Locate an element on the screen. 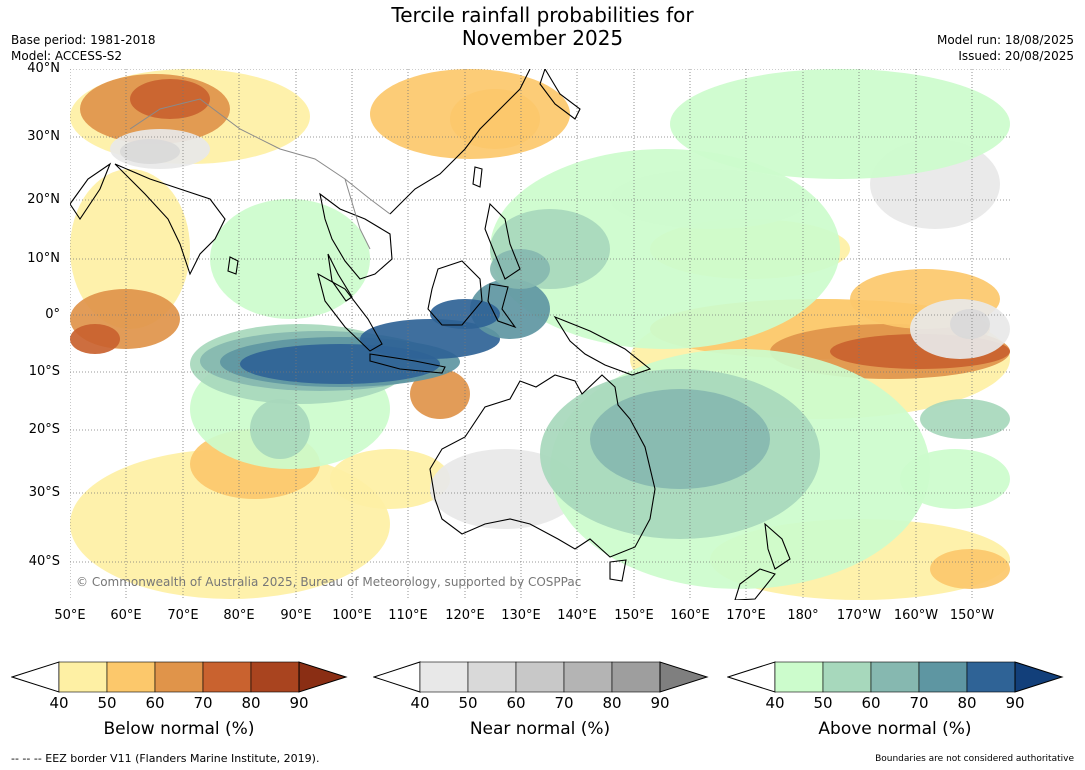  longitude-label: 110°E is located at coordinates (408, 615).